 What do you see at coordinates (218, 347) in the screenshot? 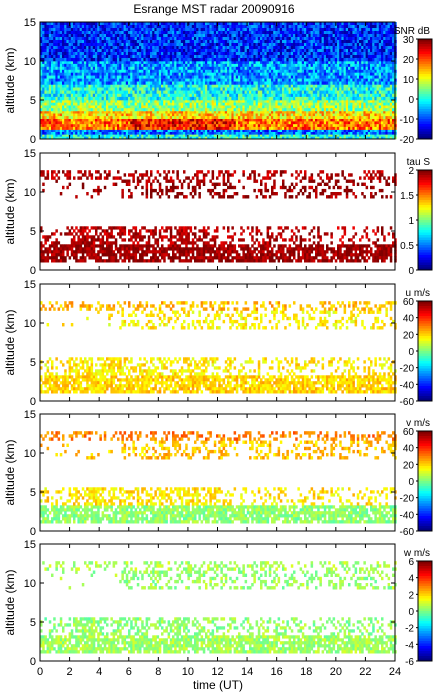
I see `u-heatmap` at bounding box center [218, 347].